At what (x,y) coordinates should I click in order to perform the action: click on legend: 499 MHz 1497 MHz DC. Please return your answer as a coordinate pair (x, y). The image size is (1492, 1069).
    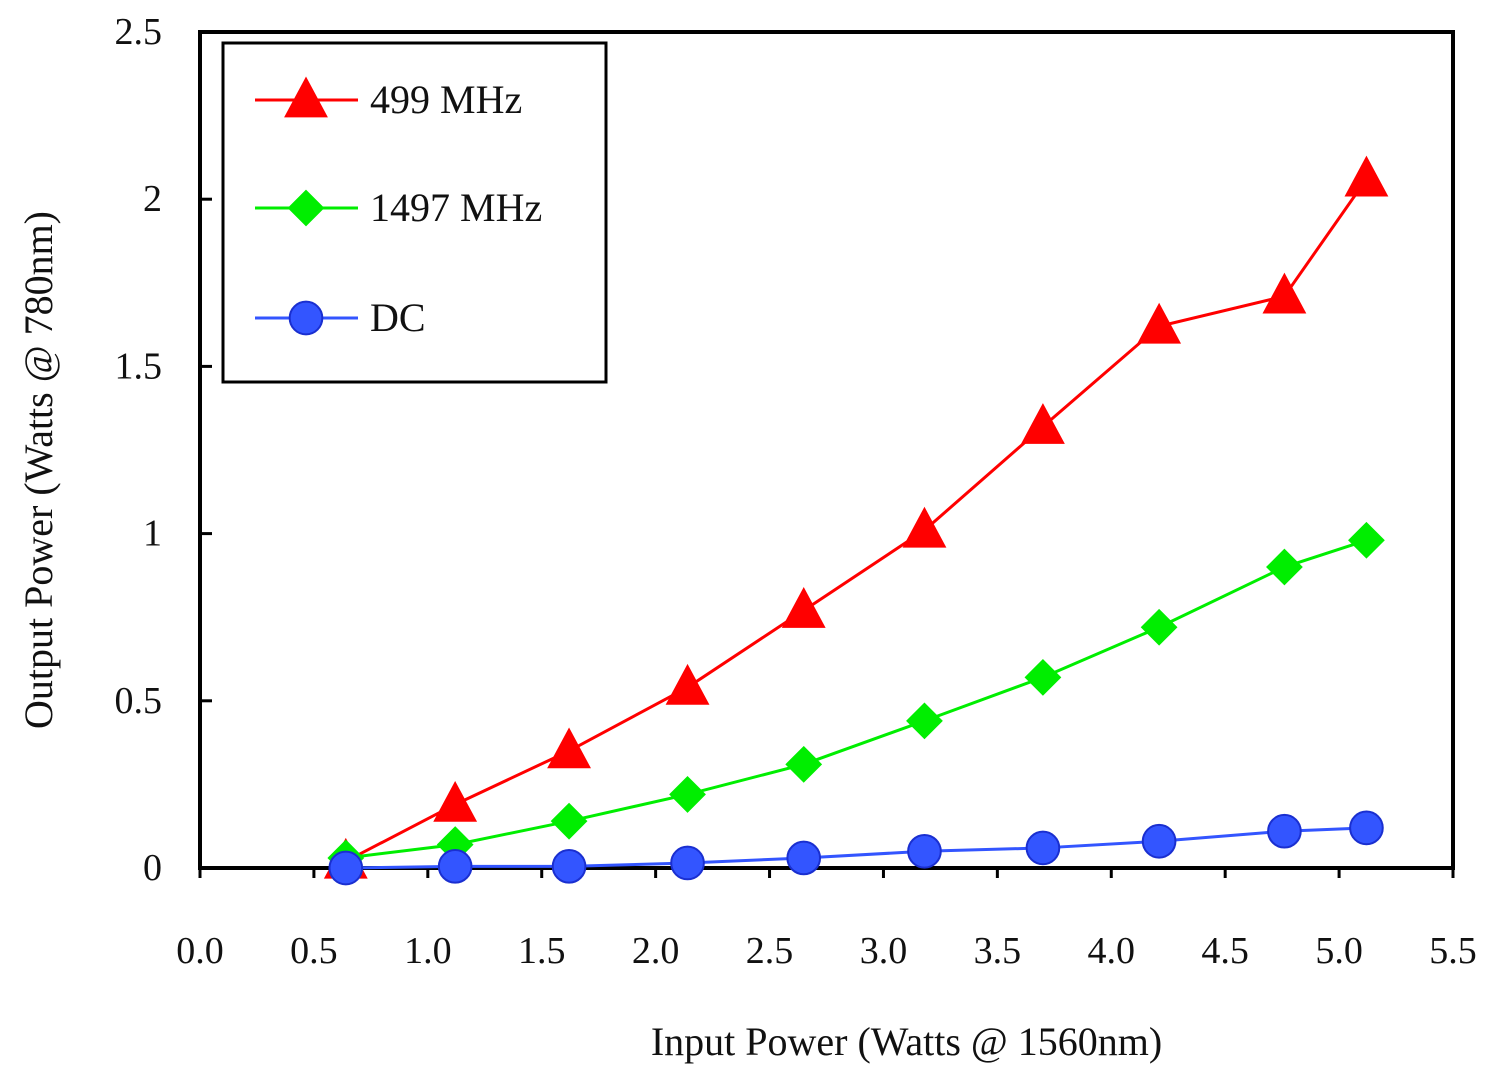
    Looking at the image, I should click on (414, 212).